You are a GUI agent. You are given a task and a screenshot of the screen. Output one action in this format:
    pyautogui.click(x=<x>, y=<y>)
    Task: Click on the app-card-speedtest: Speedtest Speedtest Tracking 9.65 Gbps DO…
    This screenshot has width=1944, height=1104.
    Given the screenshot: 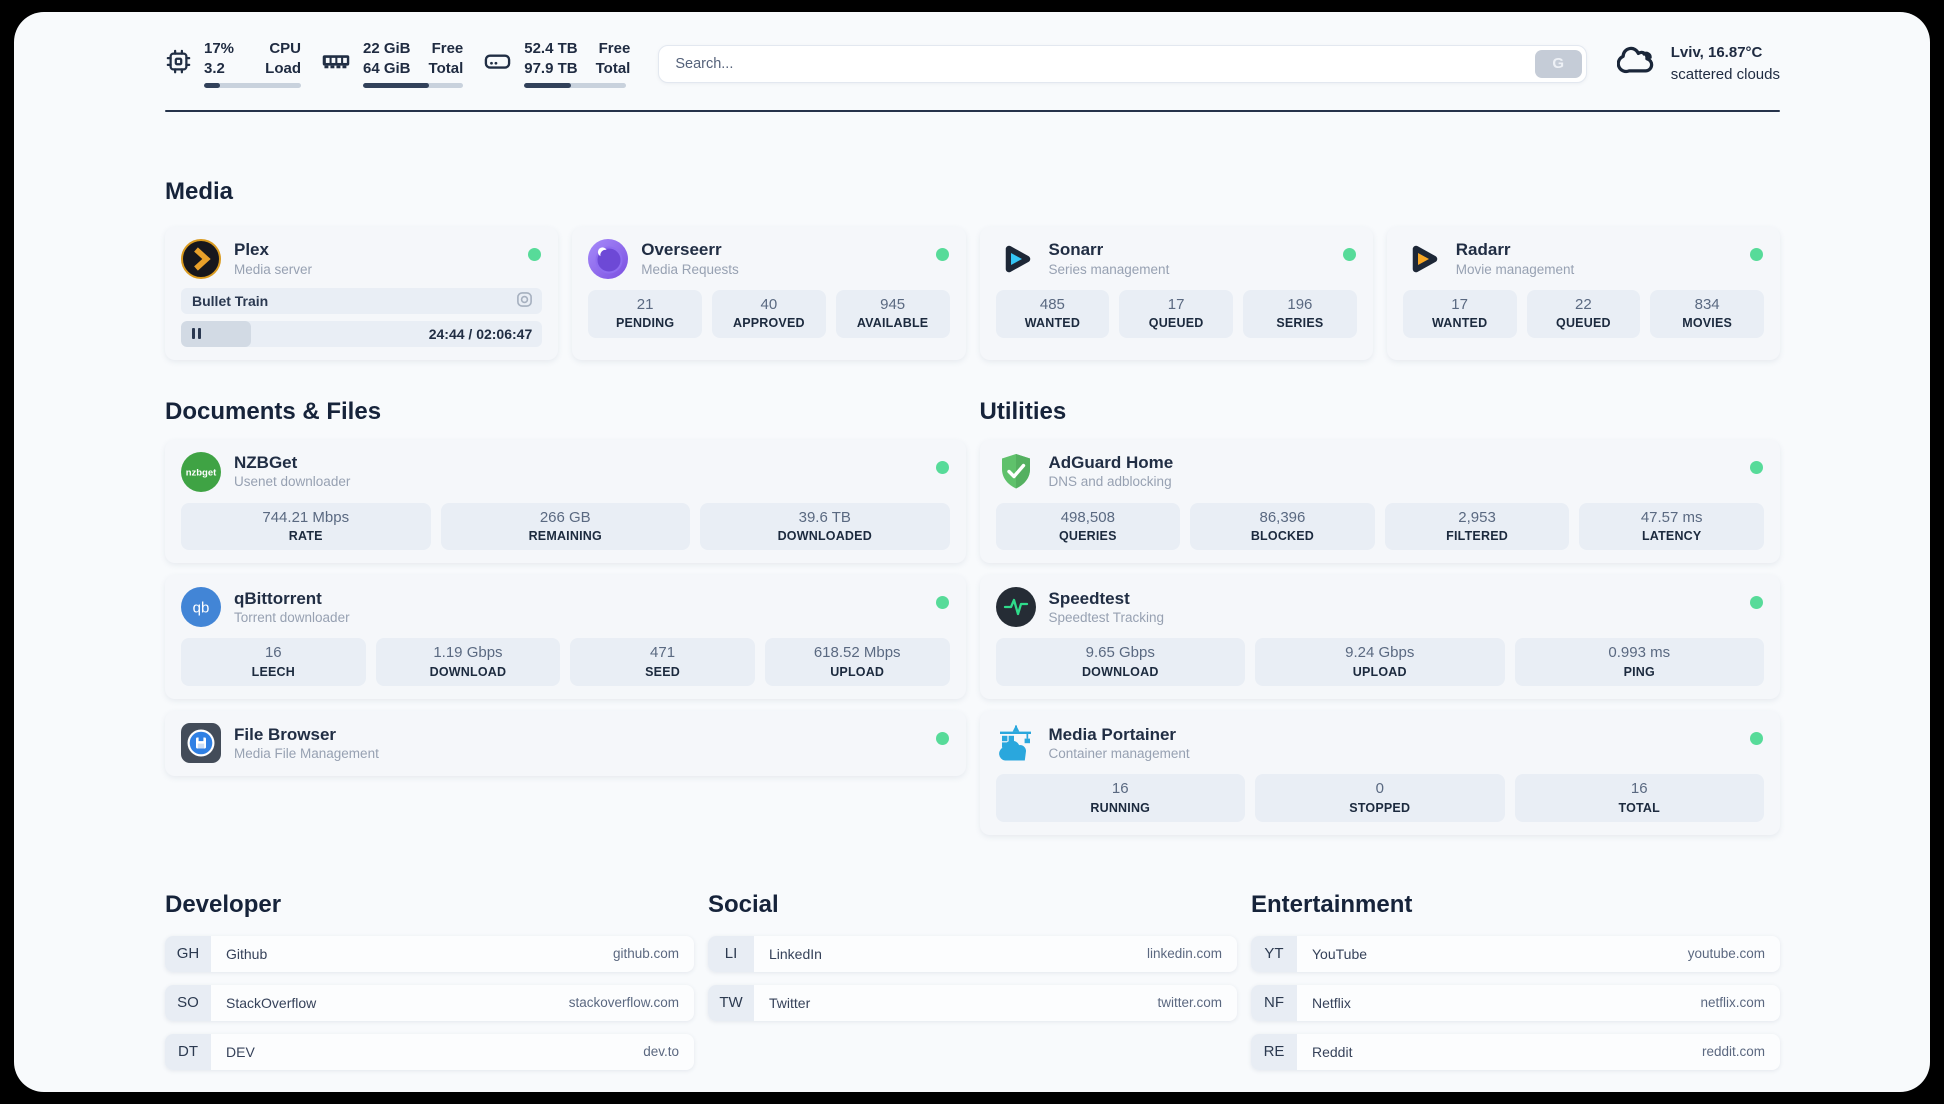 What is the action you would take?
    pyautogui.click(x=1379, y=637)
    